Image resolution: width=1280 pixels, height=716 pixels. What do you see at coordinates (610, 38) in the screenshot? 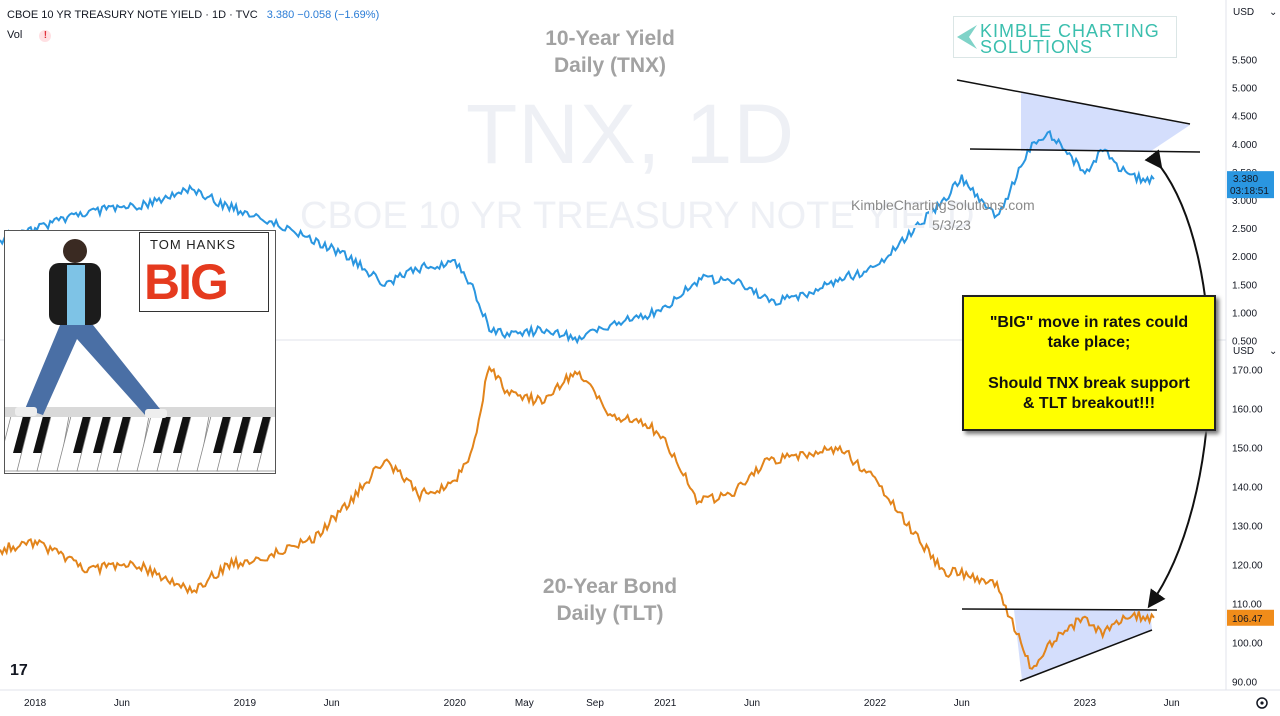
I see `tnx-title: 10-Year Yield` at bounding box center [610, 38].